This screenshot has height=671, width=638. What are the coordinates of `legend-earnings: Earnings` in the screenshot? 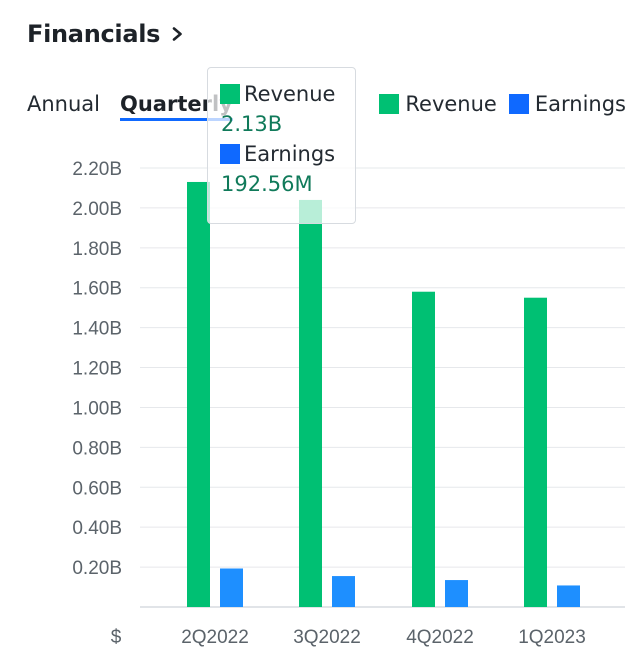 It's located at (567, 104).